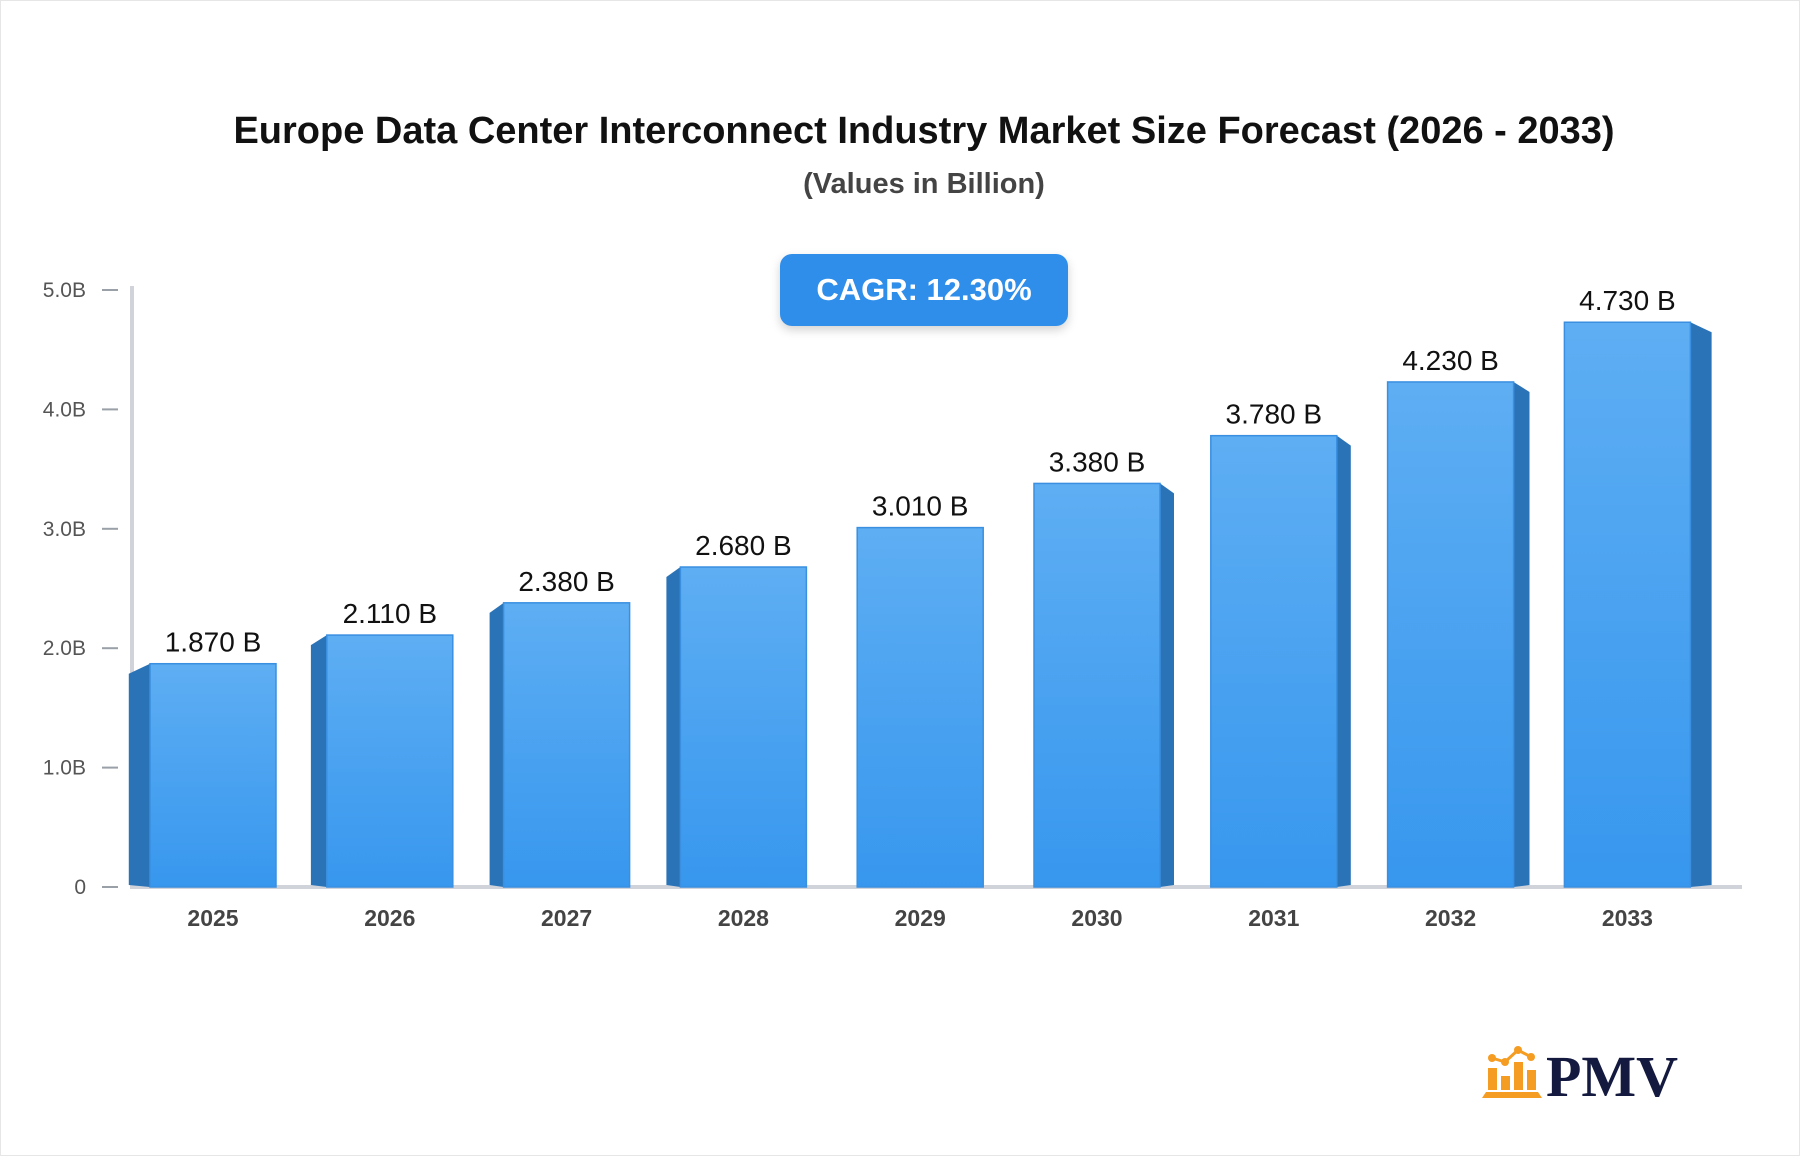 The height and width of the screenshot is (1156, 1800). What do you see at coordinates (1612, 1072) in the screenshot?
I see `logo-text: PMV` at bounding box center [1612, 1072].